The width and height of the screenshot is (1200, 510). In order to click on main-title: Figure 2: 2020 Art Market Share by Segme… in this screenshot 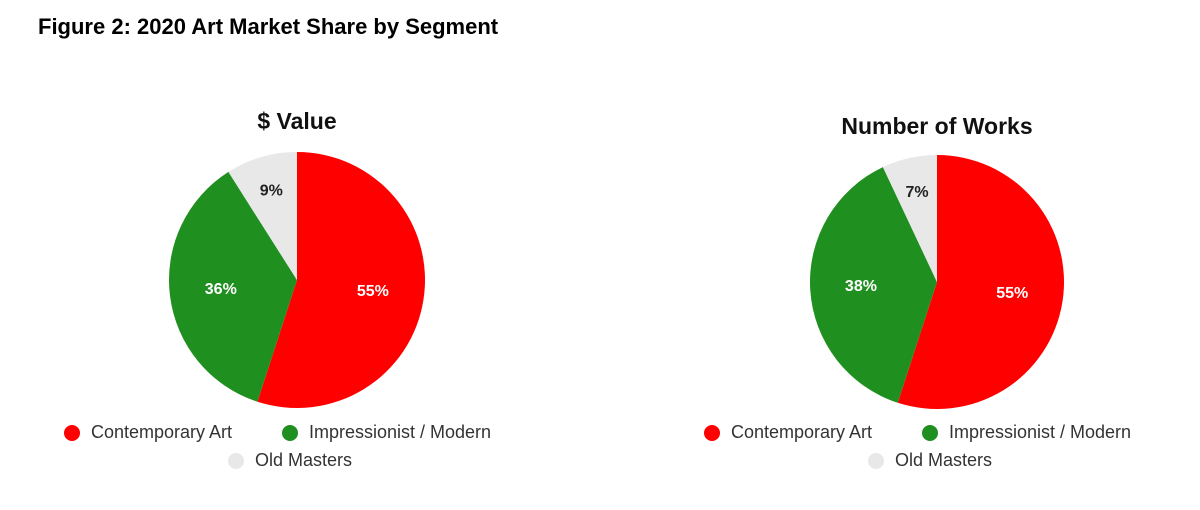, I will do `click(268, 26)`.